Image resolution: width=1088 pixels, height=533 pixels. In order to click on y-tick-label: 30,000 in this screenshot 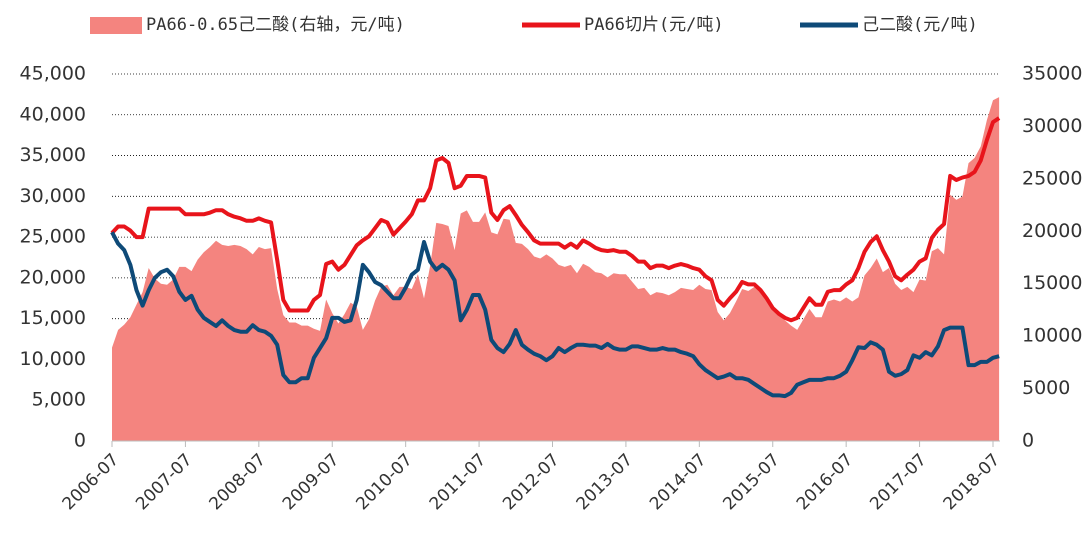, I will do `click(53, 196)`.